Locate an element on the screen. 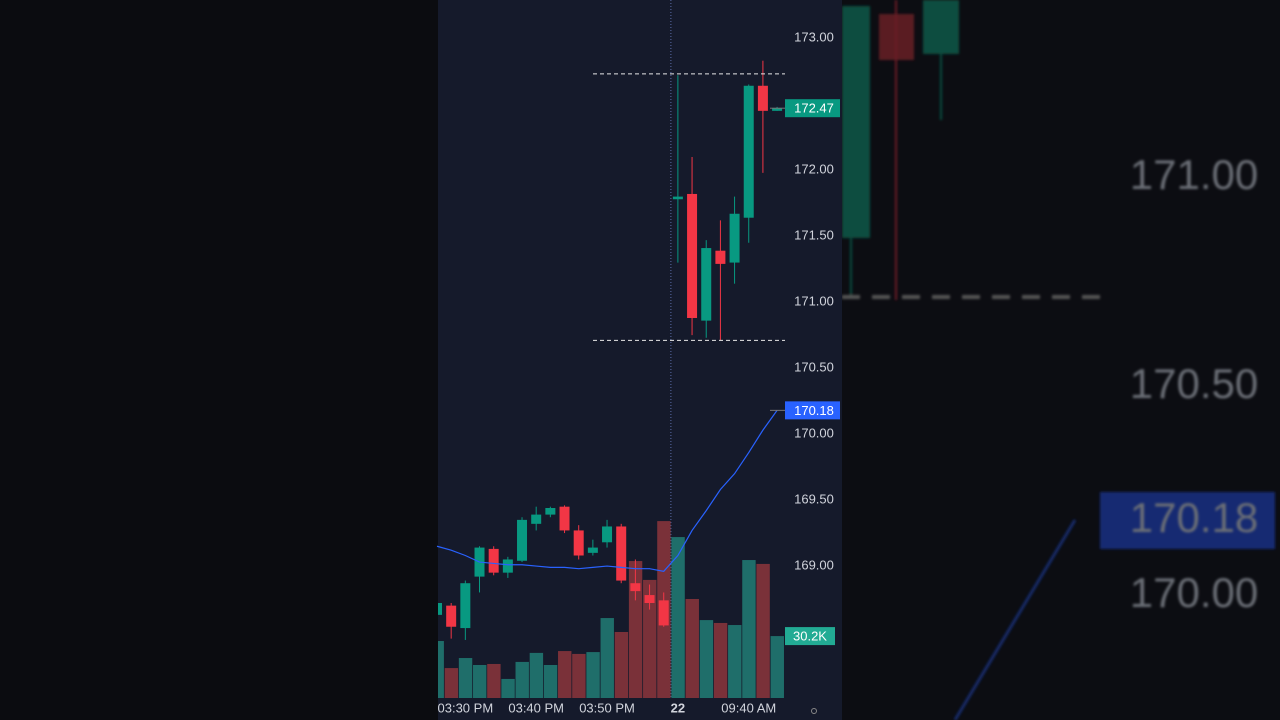 The height and width of the screenshot is (720, 1280). y-tick-label: 173.00 is located at coordinates (814, 37).